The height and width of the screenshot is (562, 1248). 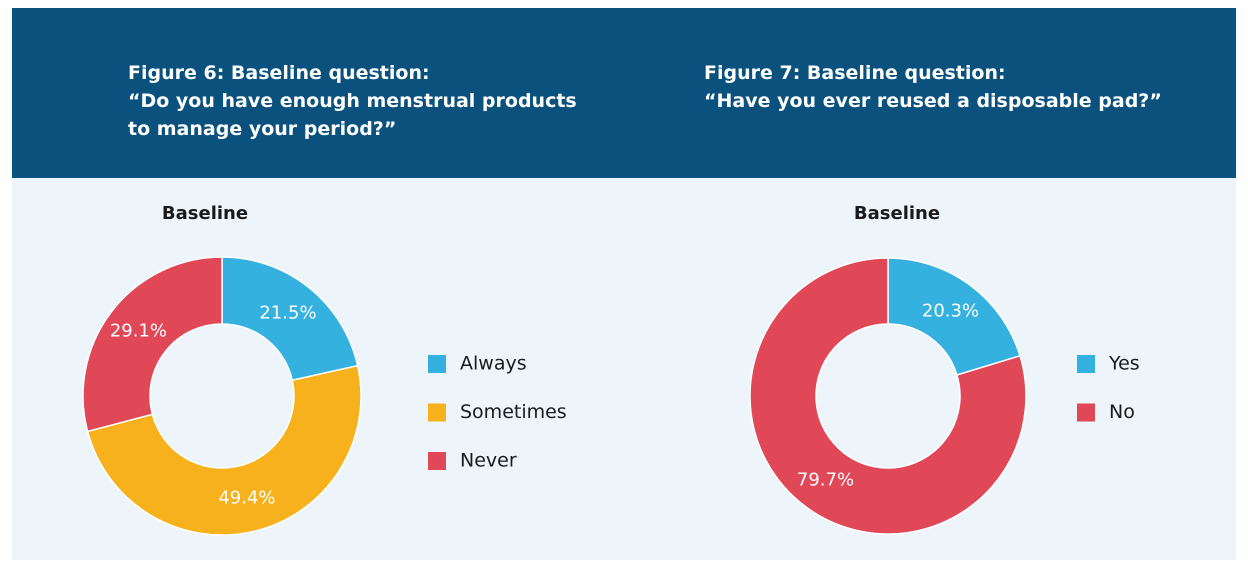 What do you see at coordinates (933, 101) in the screenshot?
I see `chart-subtitle: “Have you ever reused a disposable pad?”` at bounding box center [933, 101].